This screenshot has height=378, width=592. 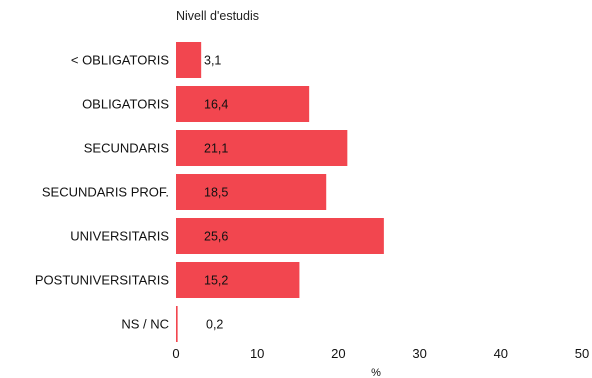 What do you see at coordinates (127, 148) in the screenshot?
I see `category-label: SECUNDARIS` at bounding box center [127, 148].